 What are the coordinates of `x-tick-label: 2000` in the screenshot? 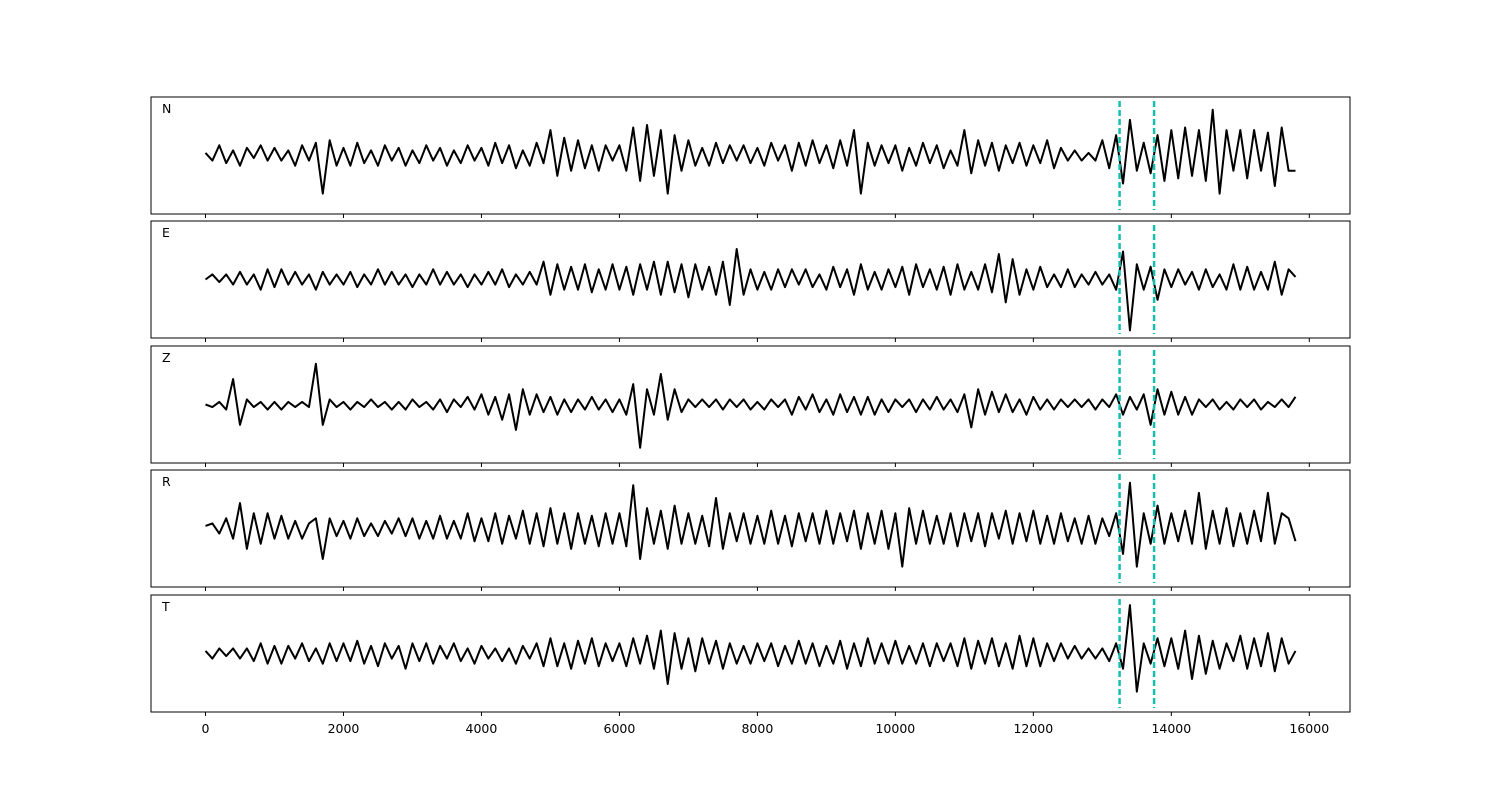 It's located at (344, 728).